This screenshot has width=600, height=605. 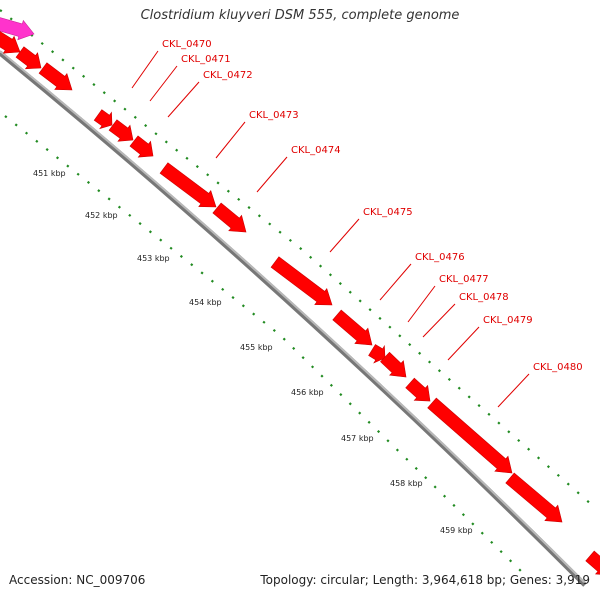 What do you see at coordinates (77, 580) in the screenshot?
I see `accession-text: Accession: NC_009706` at bounding box center [77, 580].